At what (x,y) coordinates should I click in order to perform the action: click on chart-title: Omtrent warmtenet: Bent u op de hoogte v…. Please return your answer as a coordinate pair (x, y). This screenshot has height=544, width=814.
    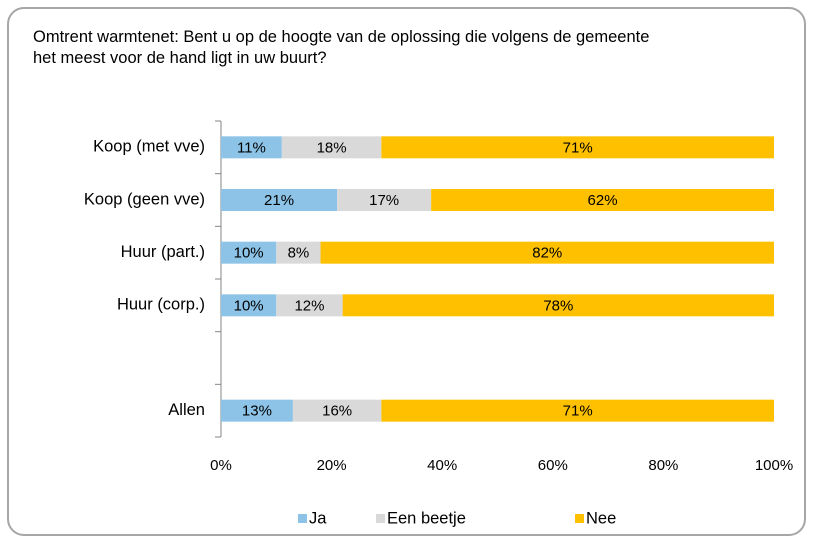
    Looking at the image, I should click on (341, 47).